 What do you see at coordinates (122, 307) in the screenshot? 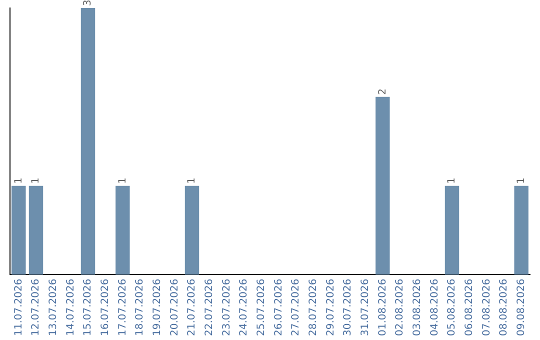
I see `x-tick-label: 17.07.2026` at bounding box center [122, 307].